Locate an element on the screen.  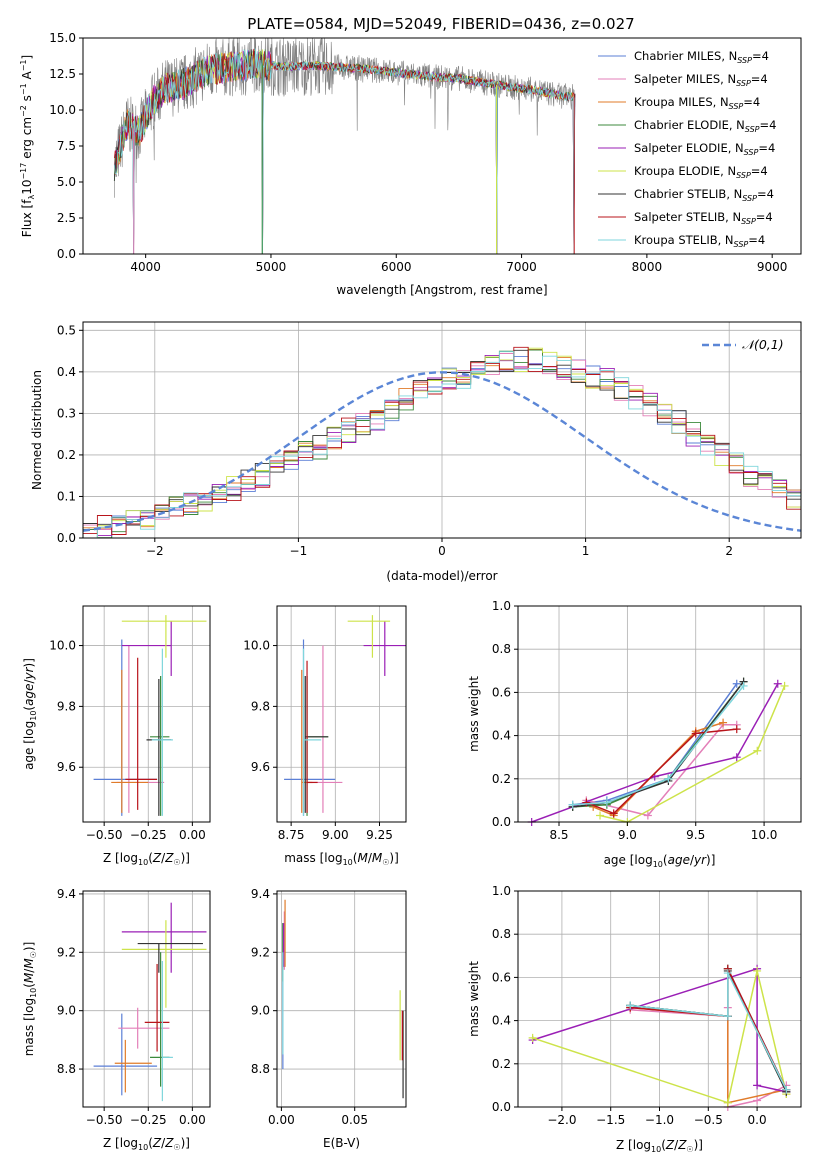
mass-weight-vs-age-xlabel: age [log10(age/yr)] is located at coordinates (660, 861).